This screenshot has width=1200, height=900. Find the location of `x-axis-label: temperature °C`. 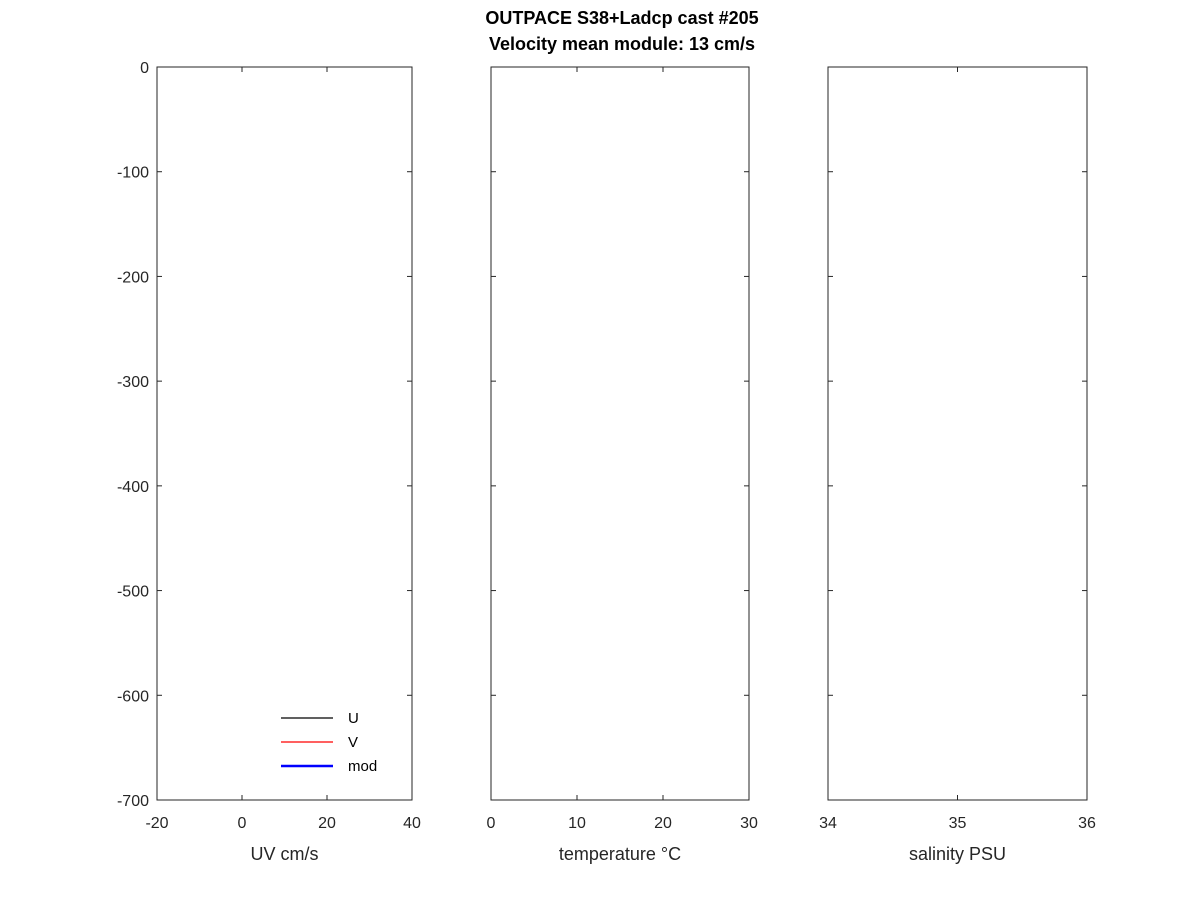

x-axis-label: temperature °C is located at coordinates (620, 854).